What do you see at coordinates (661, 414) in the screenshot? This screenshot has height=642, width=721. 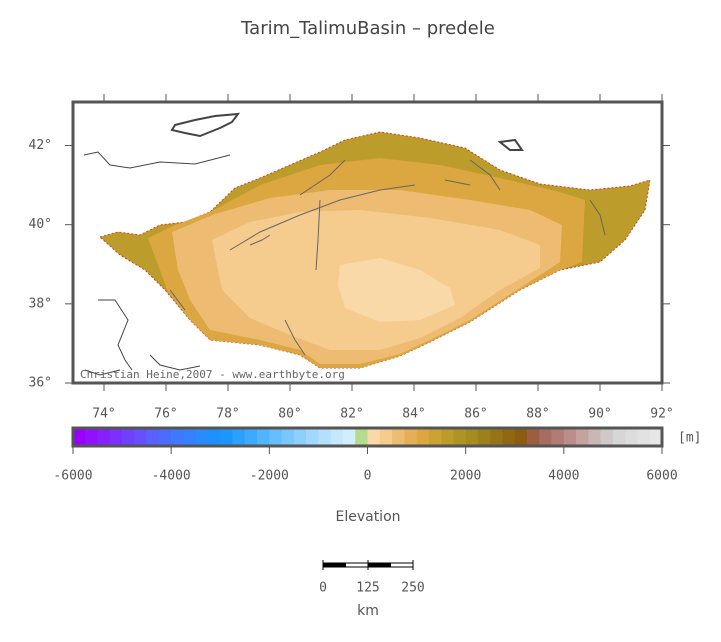 I see `lon-label: 92°` at bounding box center [661, 414].